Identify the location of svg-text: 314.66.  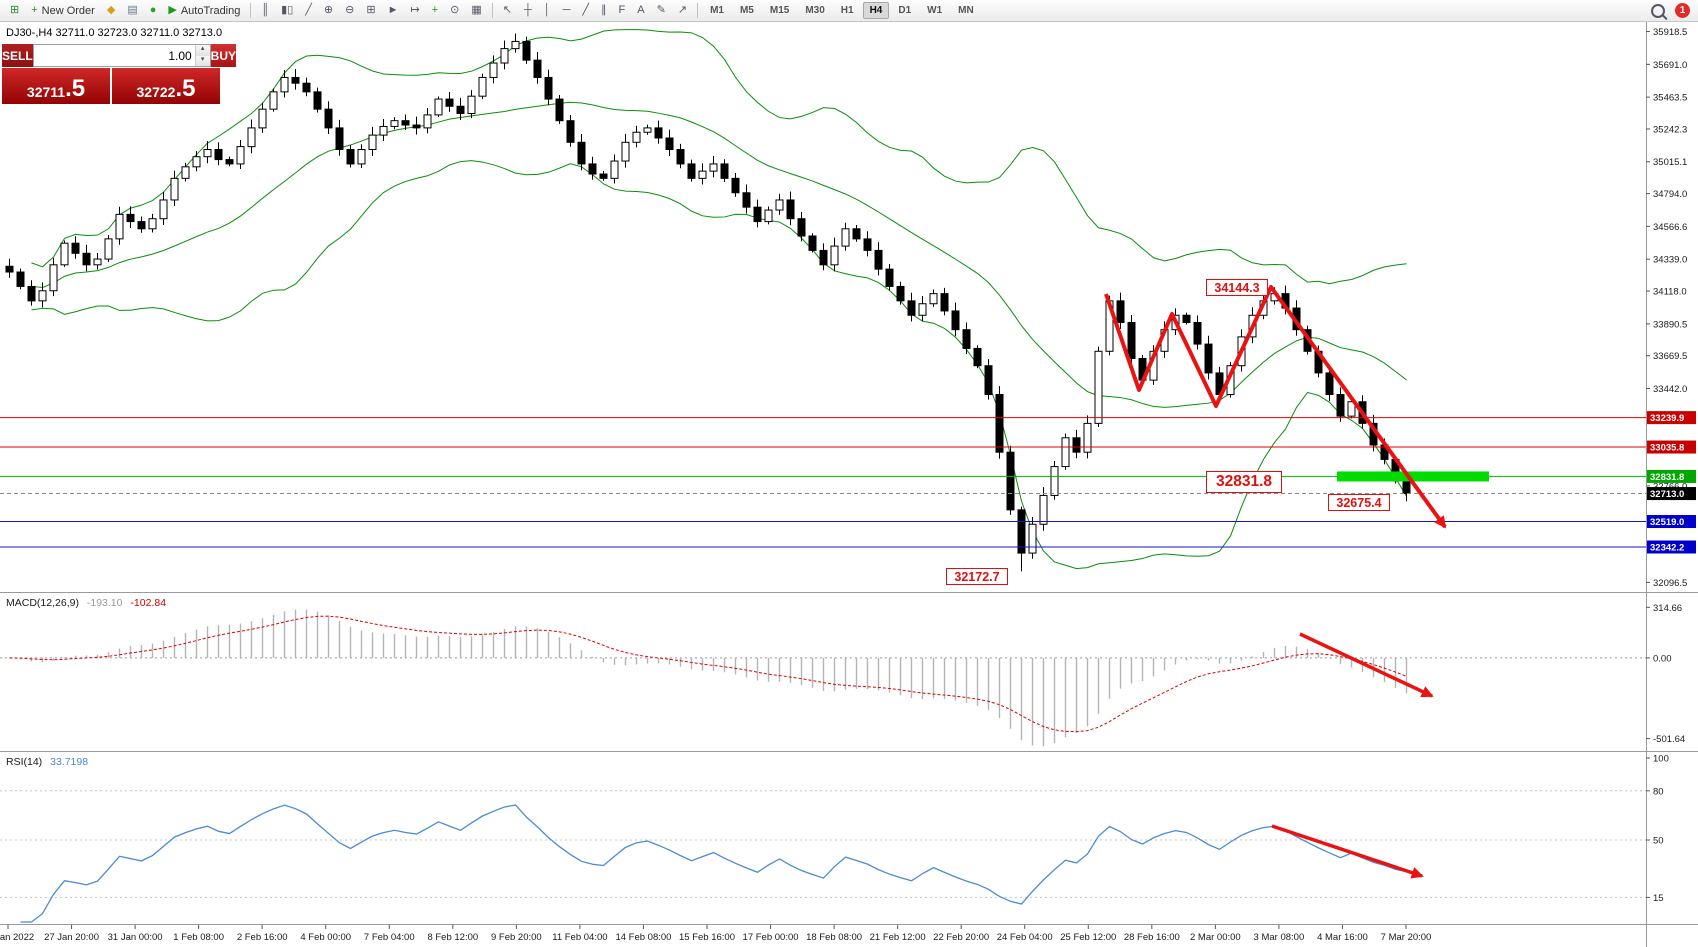
(1667, 608).